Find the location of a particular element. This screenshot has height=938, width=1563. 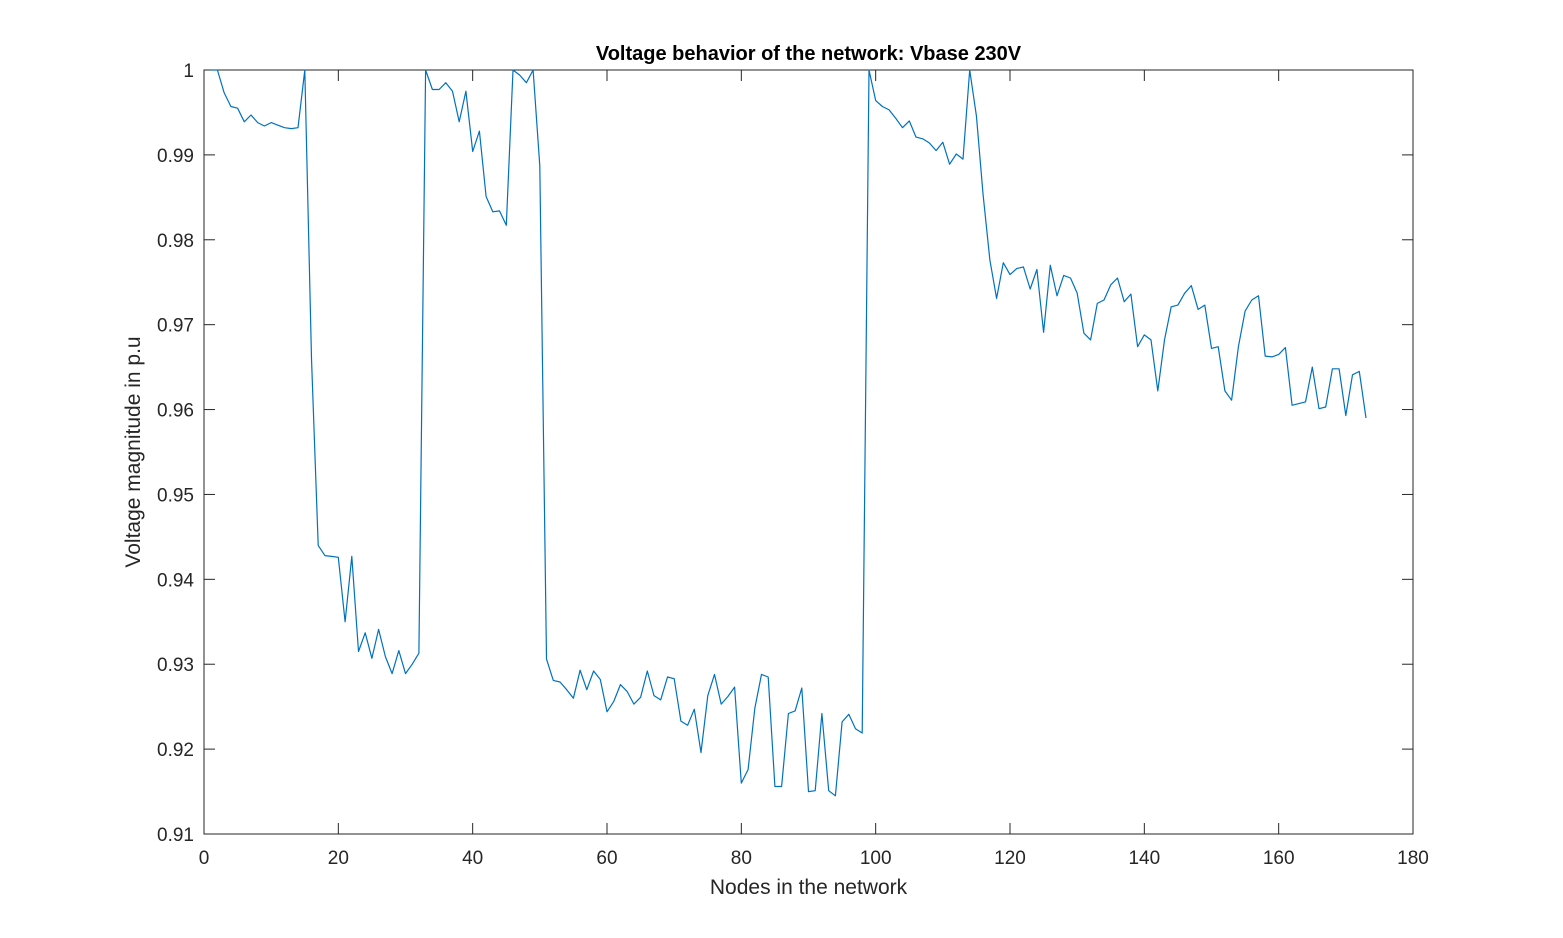

x-tick-label: 100 is located at coordinates (876, 858).